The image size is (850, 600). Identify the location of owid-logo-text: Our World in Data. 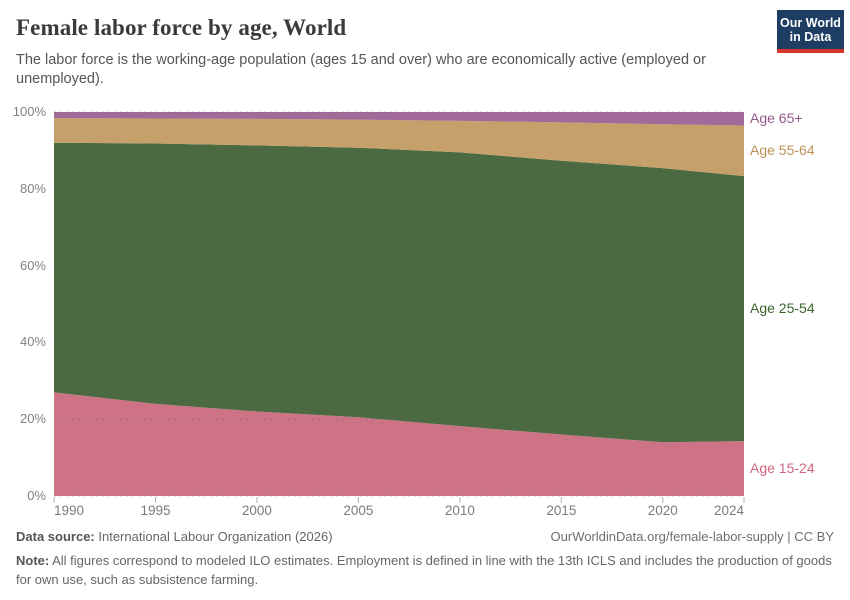
(810, 29).